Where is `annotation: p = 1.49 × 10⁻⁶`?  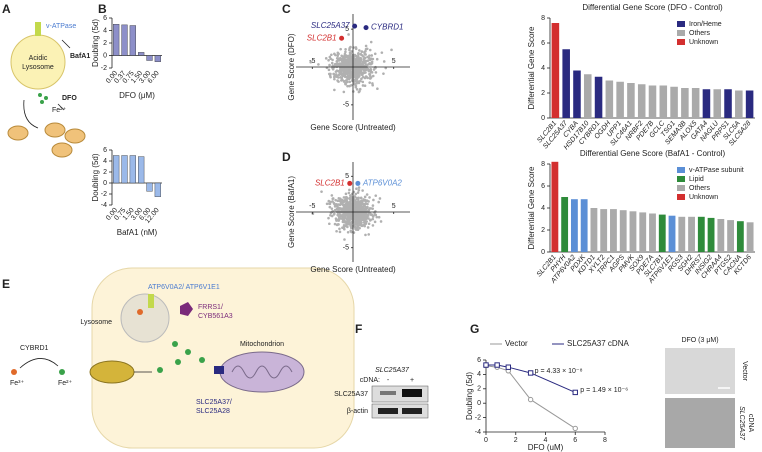
annotation: p = 1.49 × 10⁻⁶ is located at coordinates (604, 390).